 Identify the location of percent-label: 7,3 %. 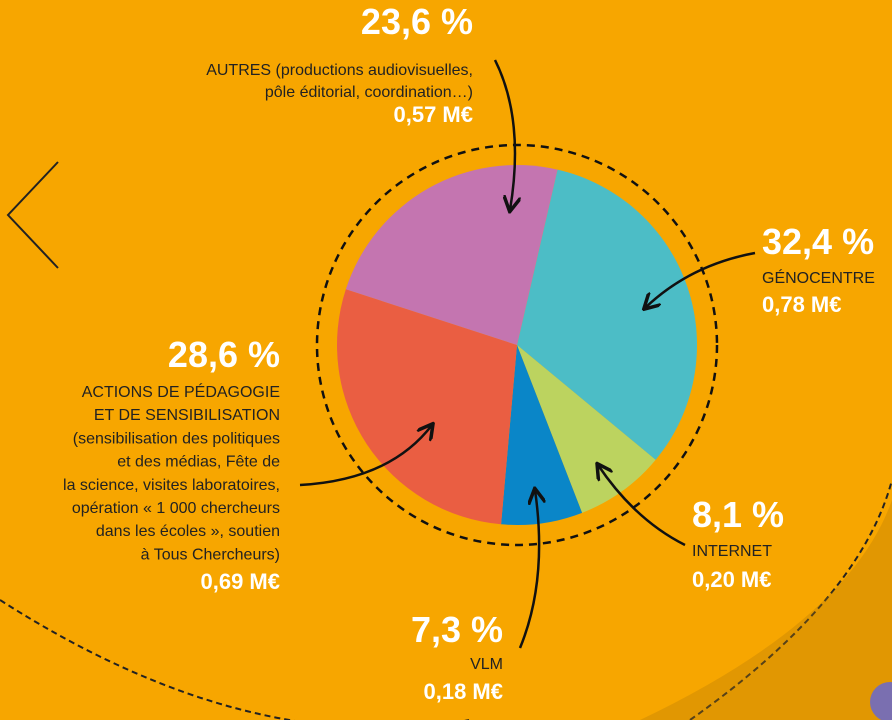
(457, 629).